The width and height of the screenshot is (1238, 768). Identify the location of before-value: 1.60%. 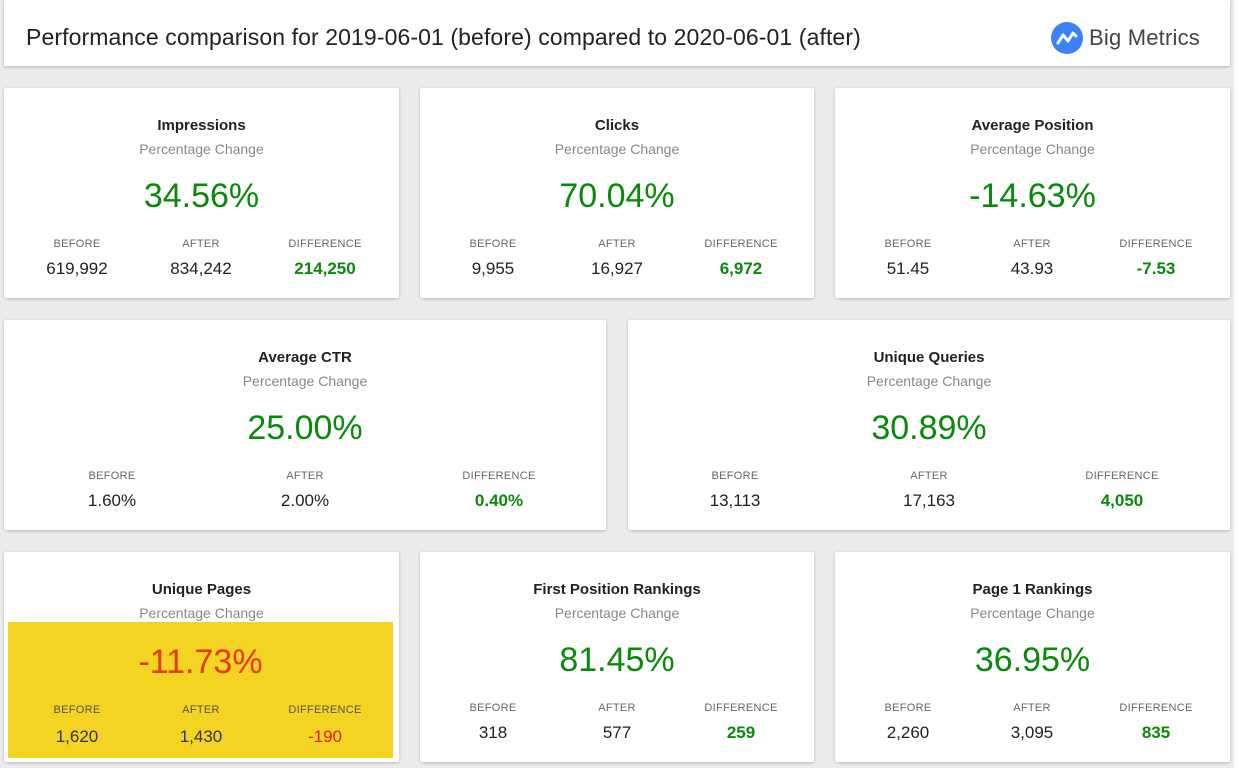
(112, 500).